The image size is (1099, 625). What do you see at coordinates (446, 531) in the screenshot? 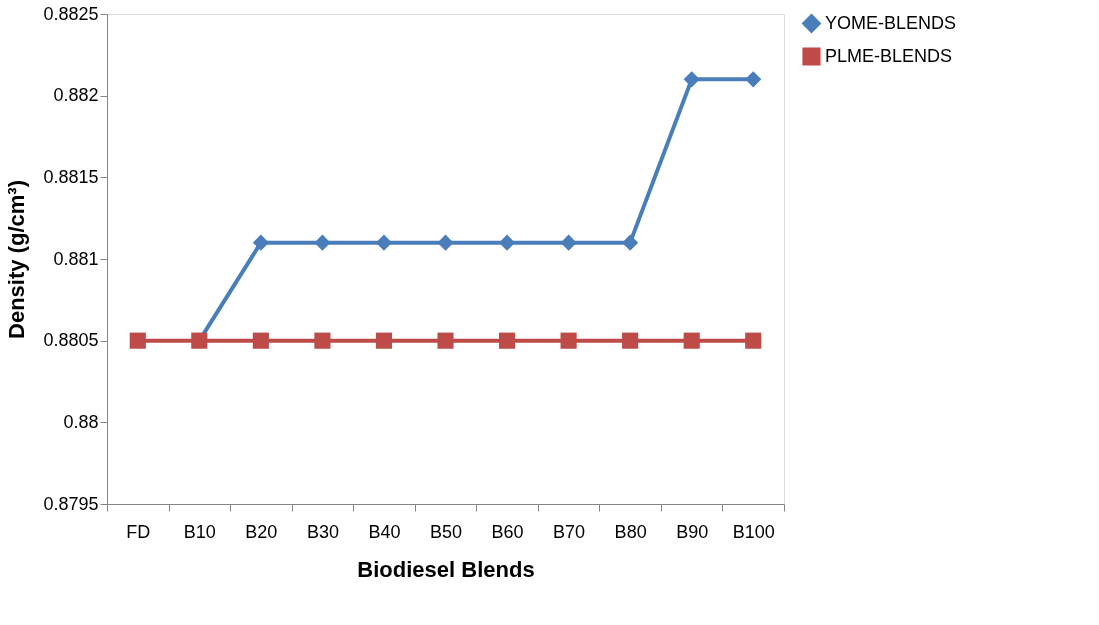
I see `x-tick-label: B50` at bounding box center [446, 531].